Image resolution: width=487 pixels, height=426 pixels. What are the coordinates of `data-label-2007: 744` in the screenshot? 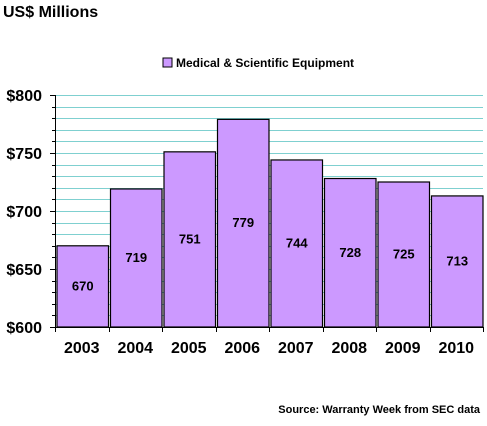 It's located at (297, 242).